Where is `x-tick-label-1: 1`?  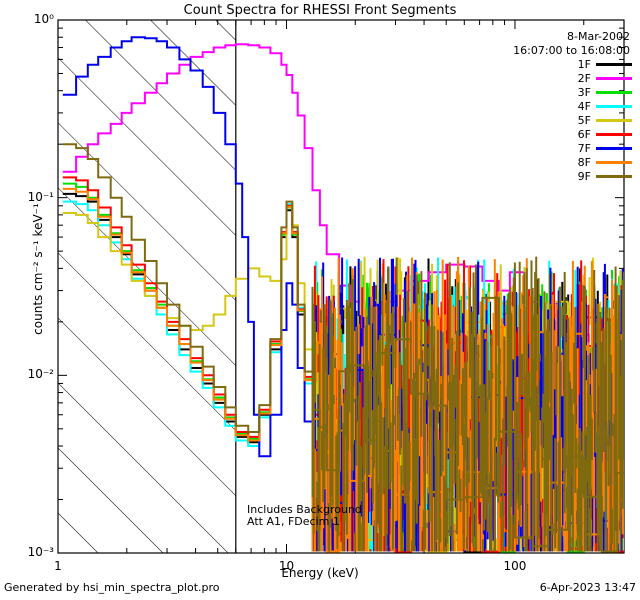
x-tick-label-1: 1 is located at coordinates (58, 566).